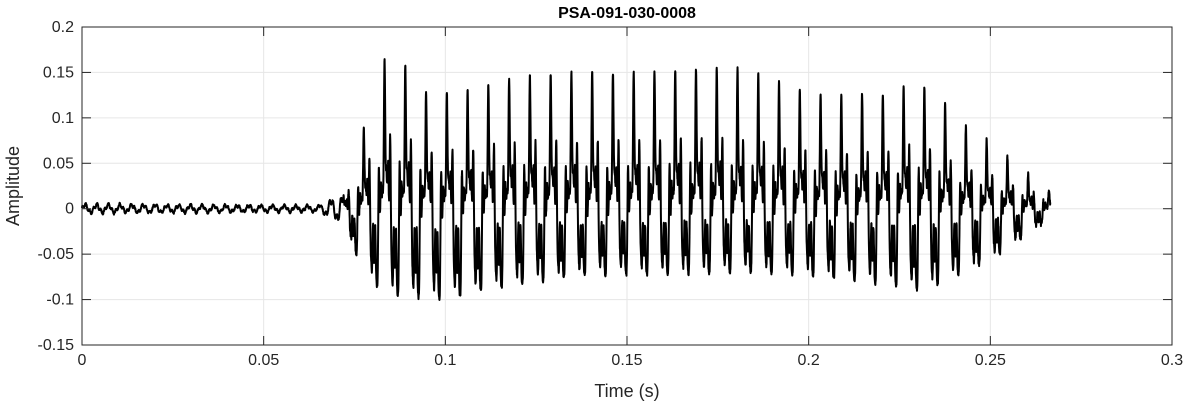  What do you see at coordinates (626, 391) in the screenshot?
I see `x-axis-label: Time (s)` at bounding box center [626, 391].